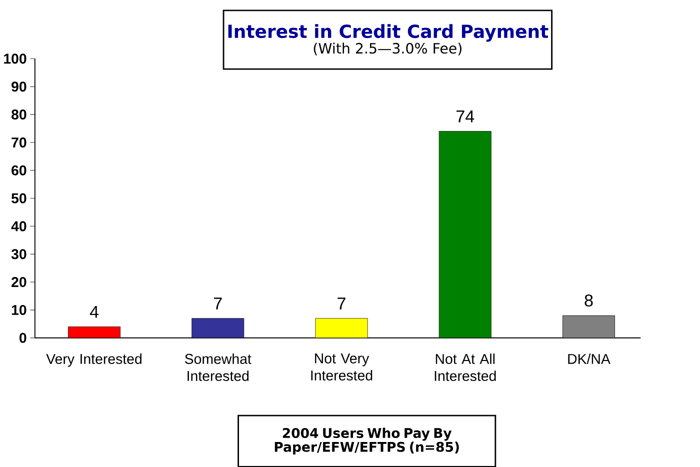 This screenshot has height=467, width=700. I want to click on y-tick-label: 80, so click(18, 114).